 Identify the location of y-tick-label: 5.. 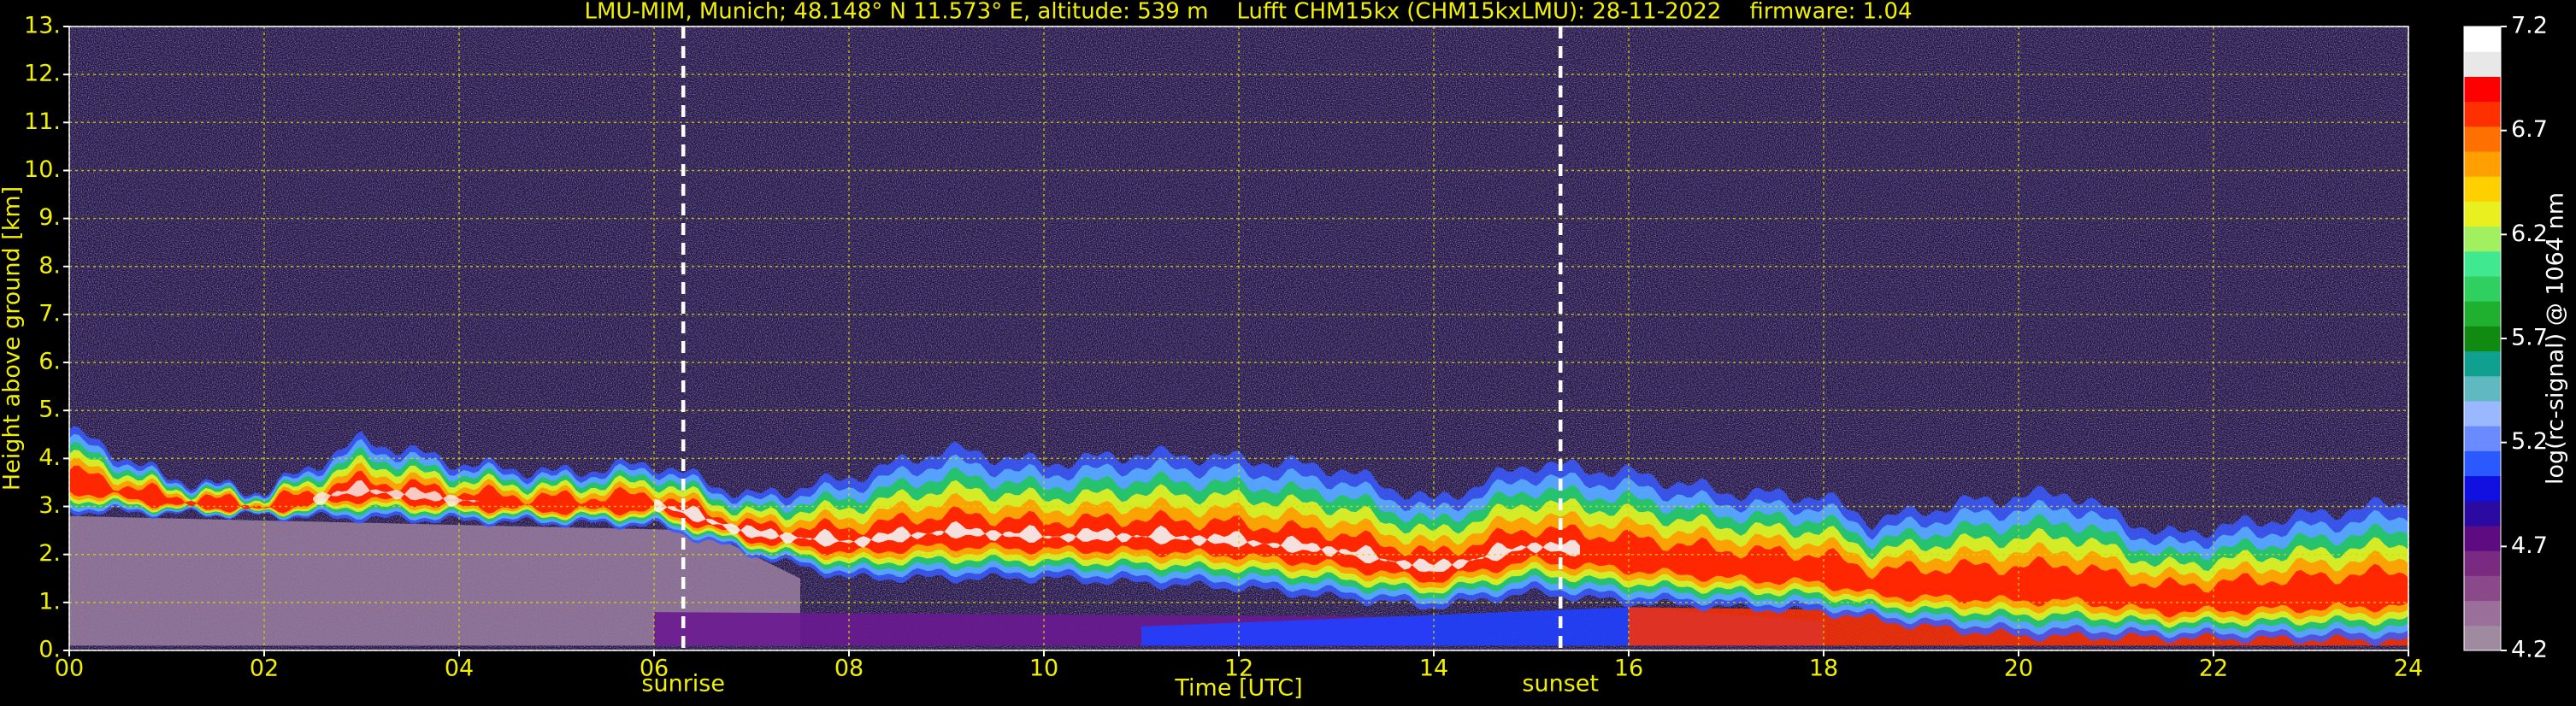
(49, 410).